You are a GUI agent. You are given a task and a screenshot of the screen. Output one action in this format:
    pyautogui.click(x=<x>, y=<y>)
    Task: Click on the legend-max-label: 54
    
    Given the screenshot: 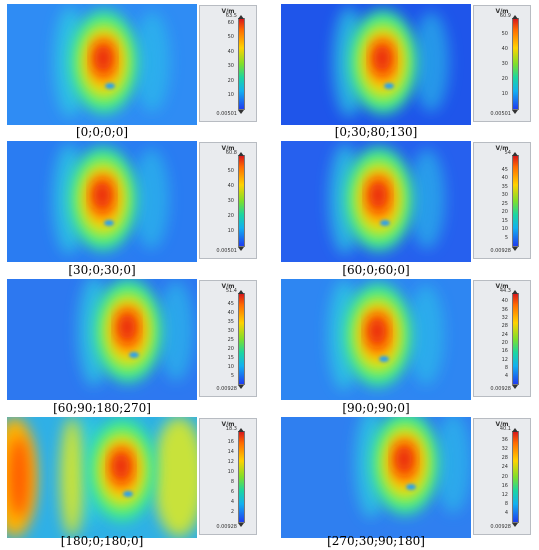 What is the action you would take?
    pyautogui.click(x=507, y=153)
    